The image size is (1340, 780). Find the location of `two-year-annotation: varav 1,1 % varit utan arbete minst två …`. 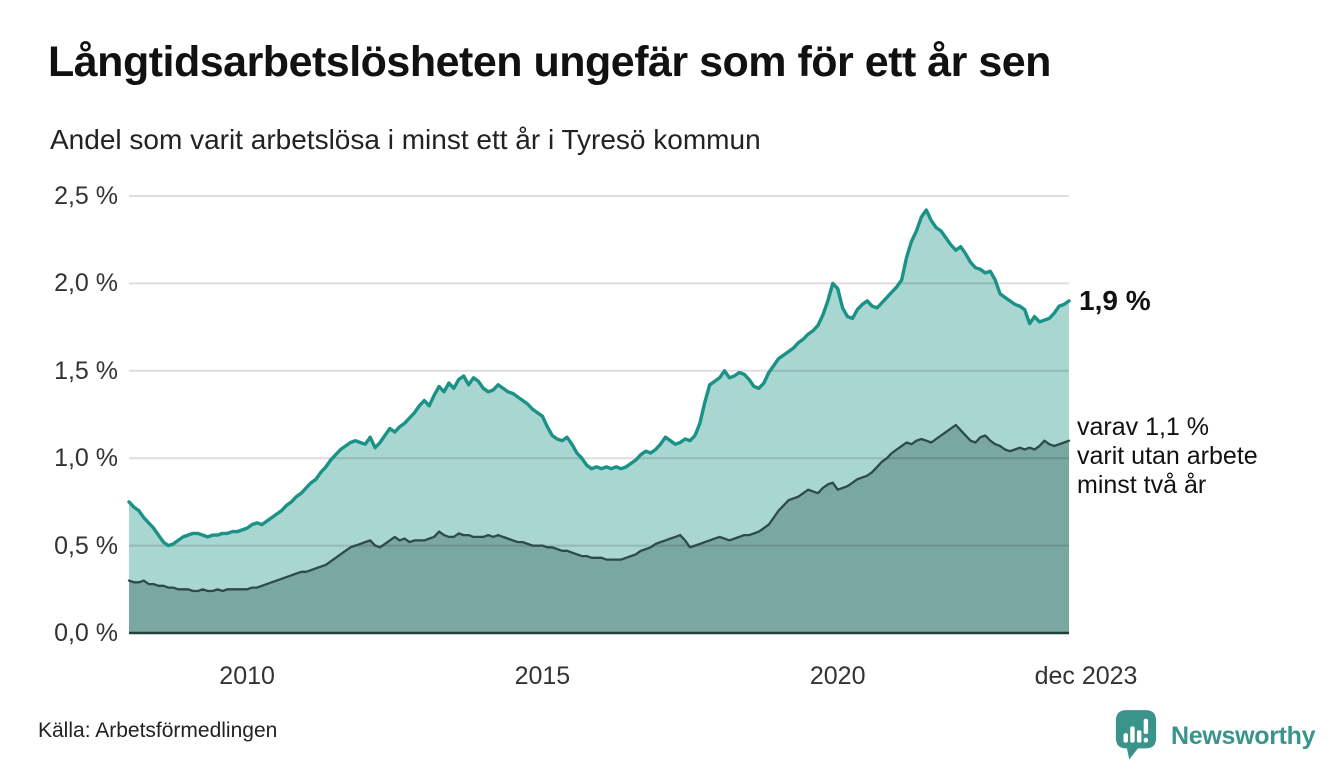

two-year-annotation: varav 1,1 % varit utan arbete minst två … is located at coordinates (1167, 456).